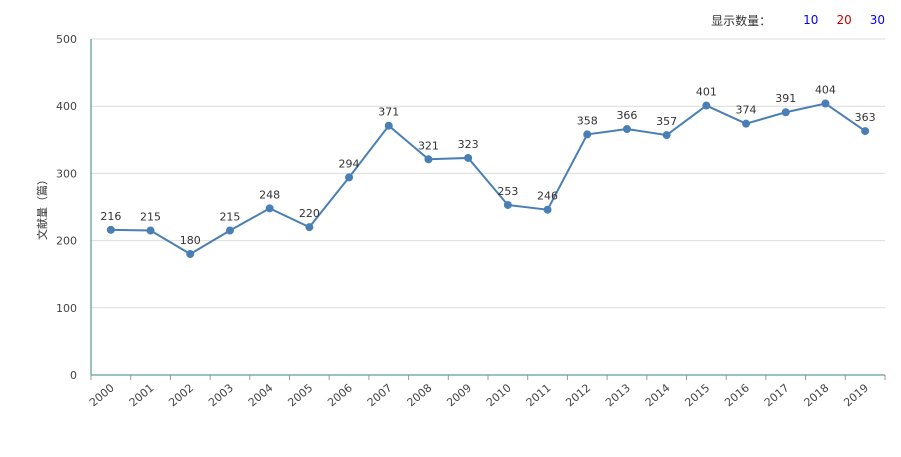  What do you see at coordinates (66, 106) in the screenshot?
I see `y-tick-label: 400` at bounding box center [66, 106].